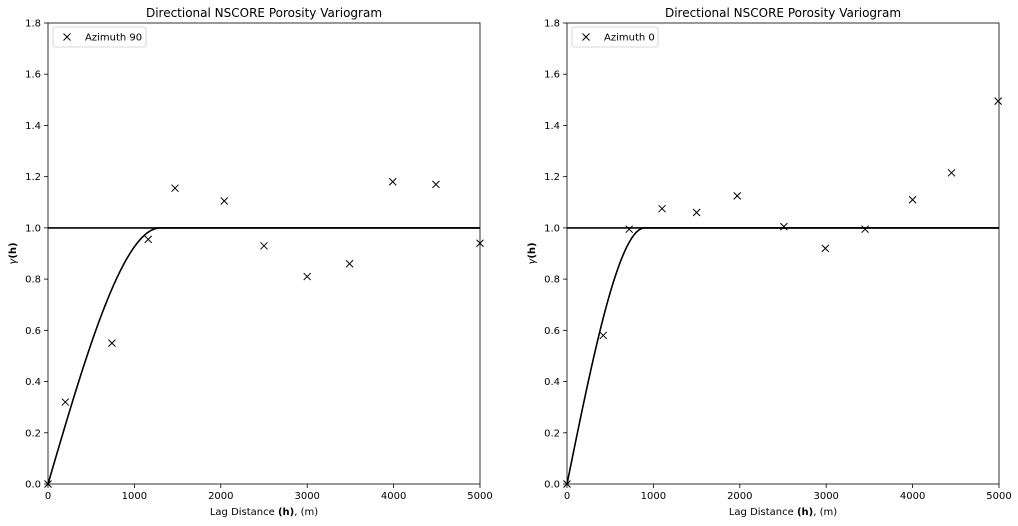  I want to click on legend: Azimuth 90, so click(99, 37).